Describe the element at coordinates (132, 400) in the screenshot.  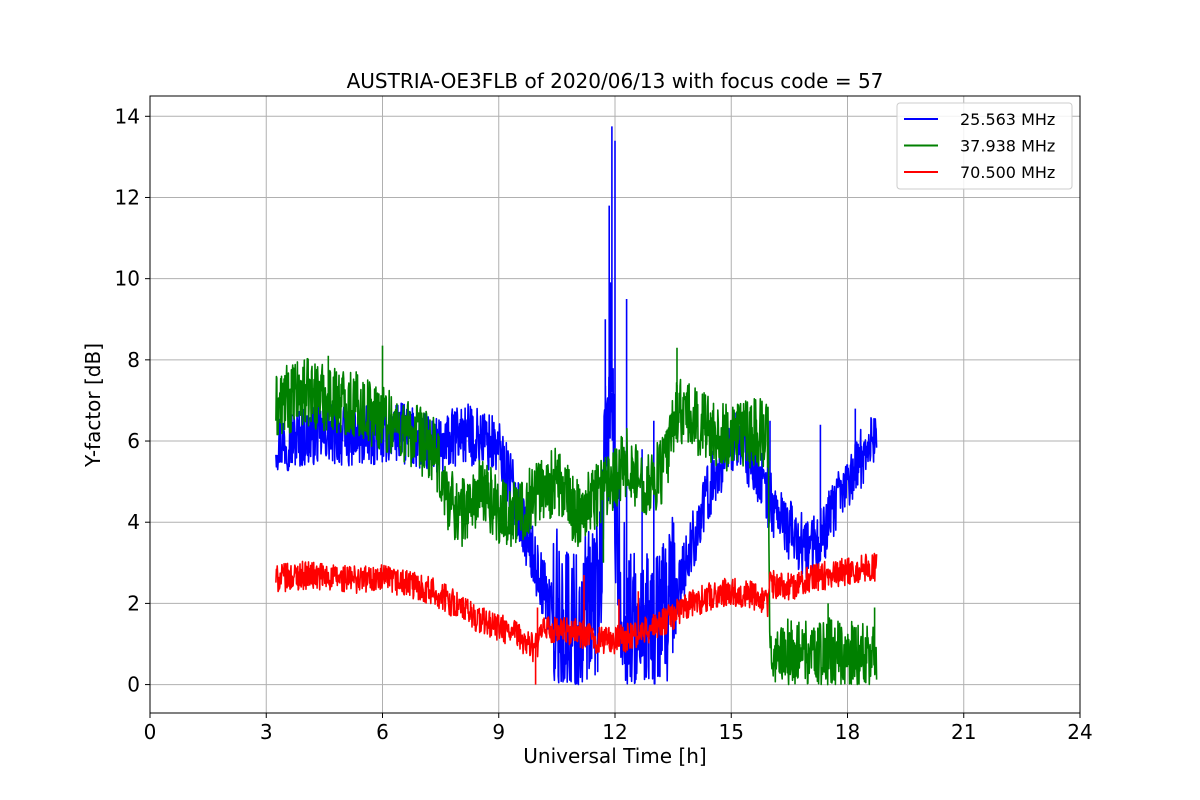
I see `y-axis: 0 2 4 6 8 10 12 14` at that location.